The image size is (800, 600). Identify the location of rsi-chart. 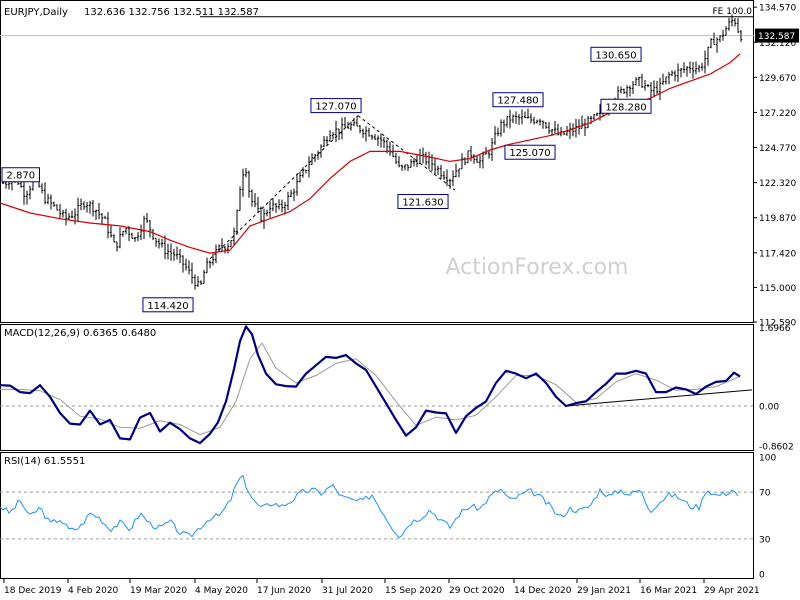
(377, 507).